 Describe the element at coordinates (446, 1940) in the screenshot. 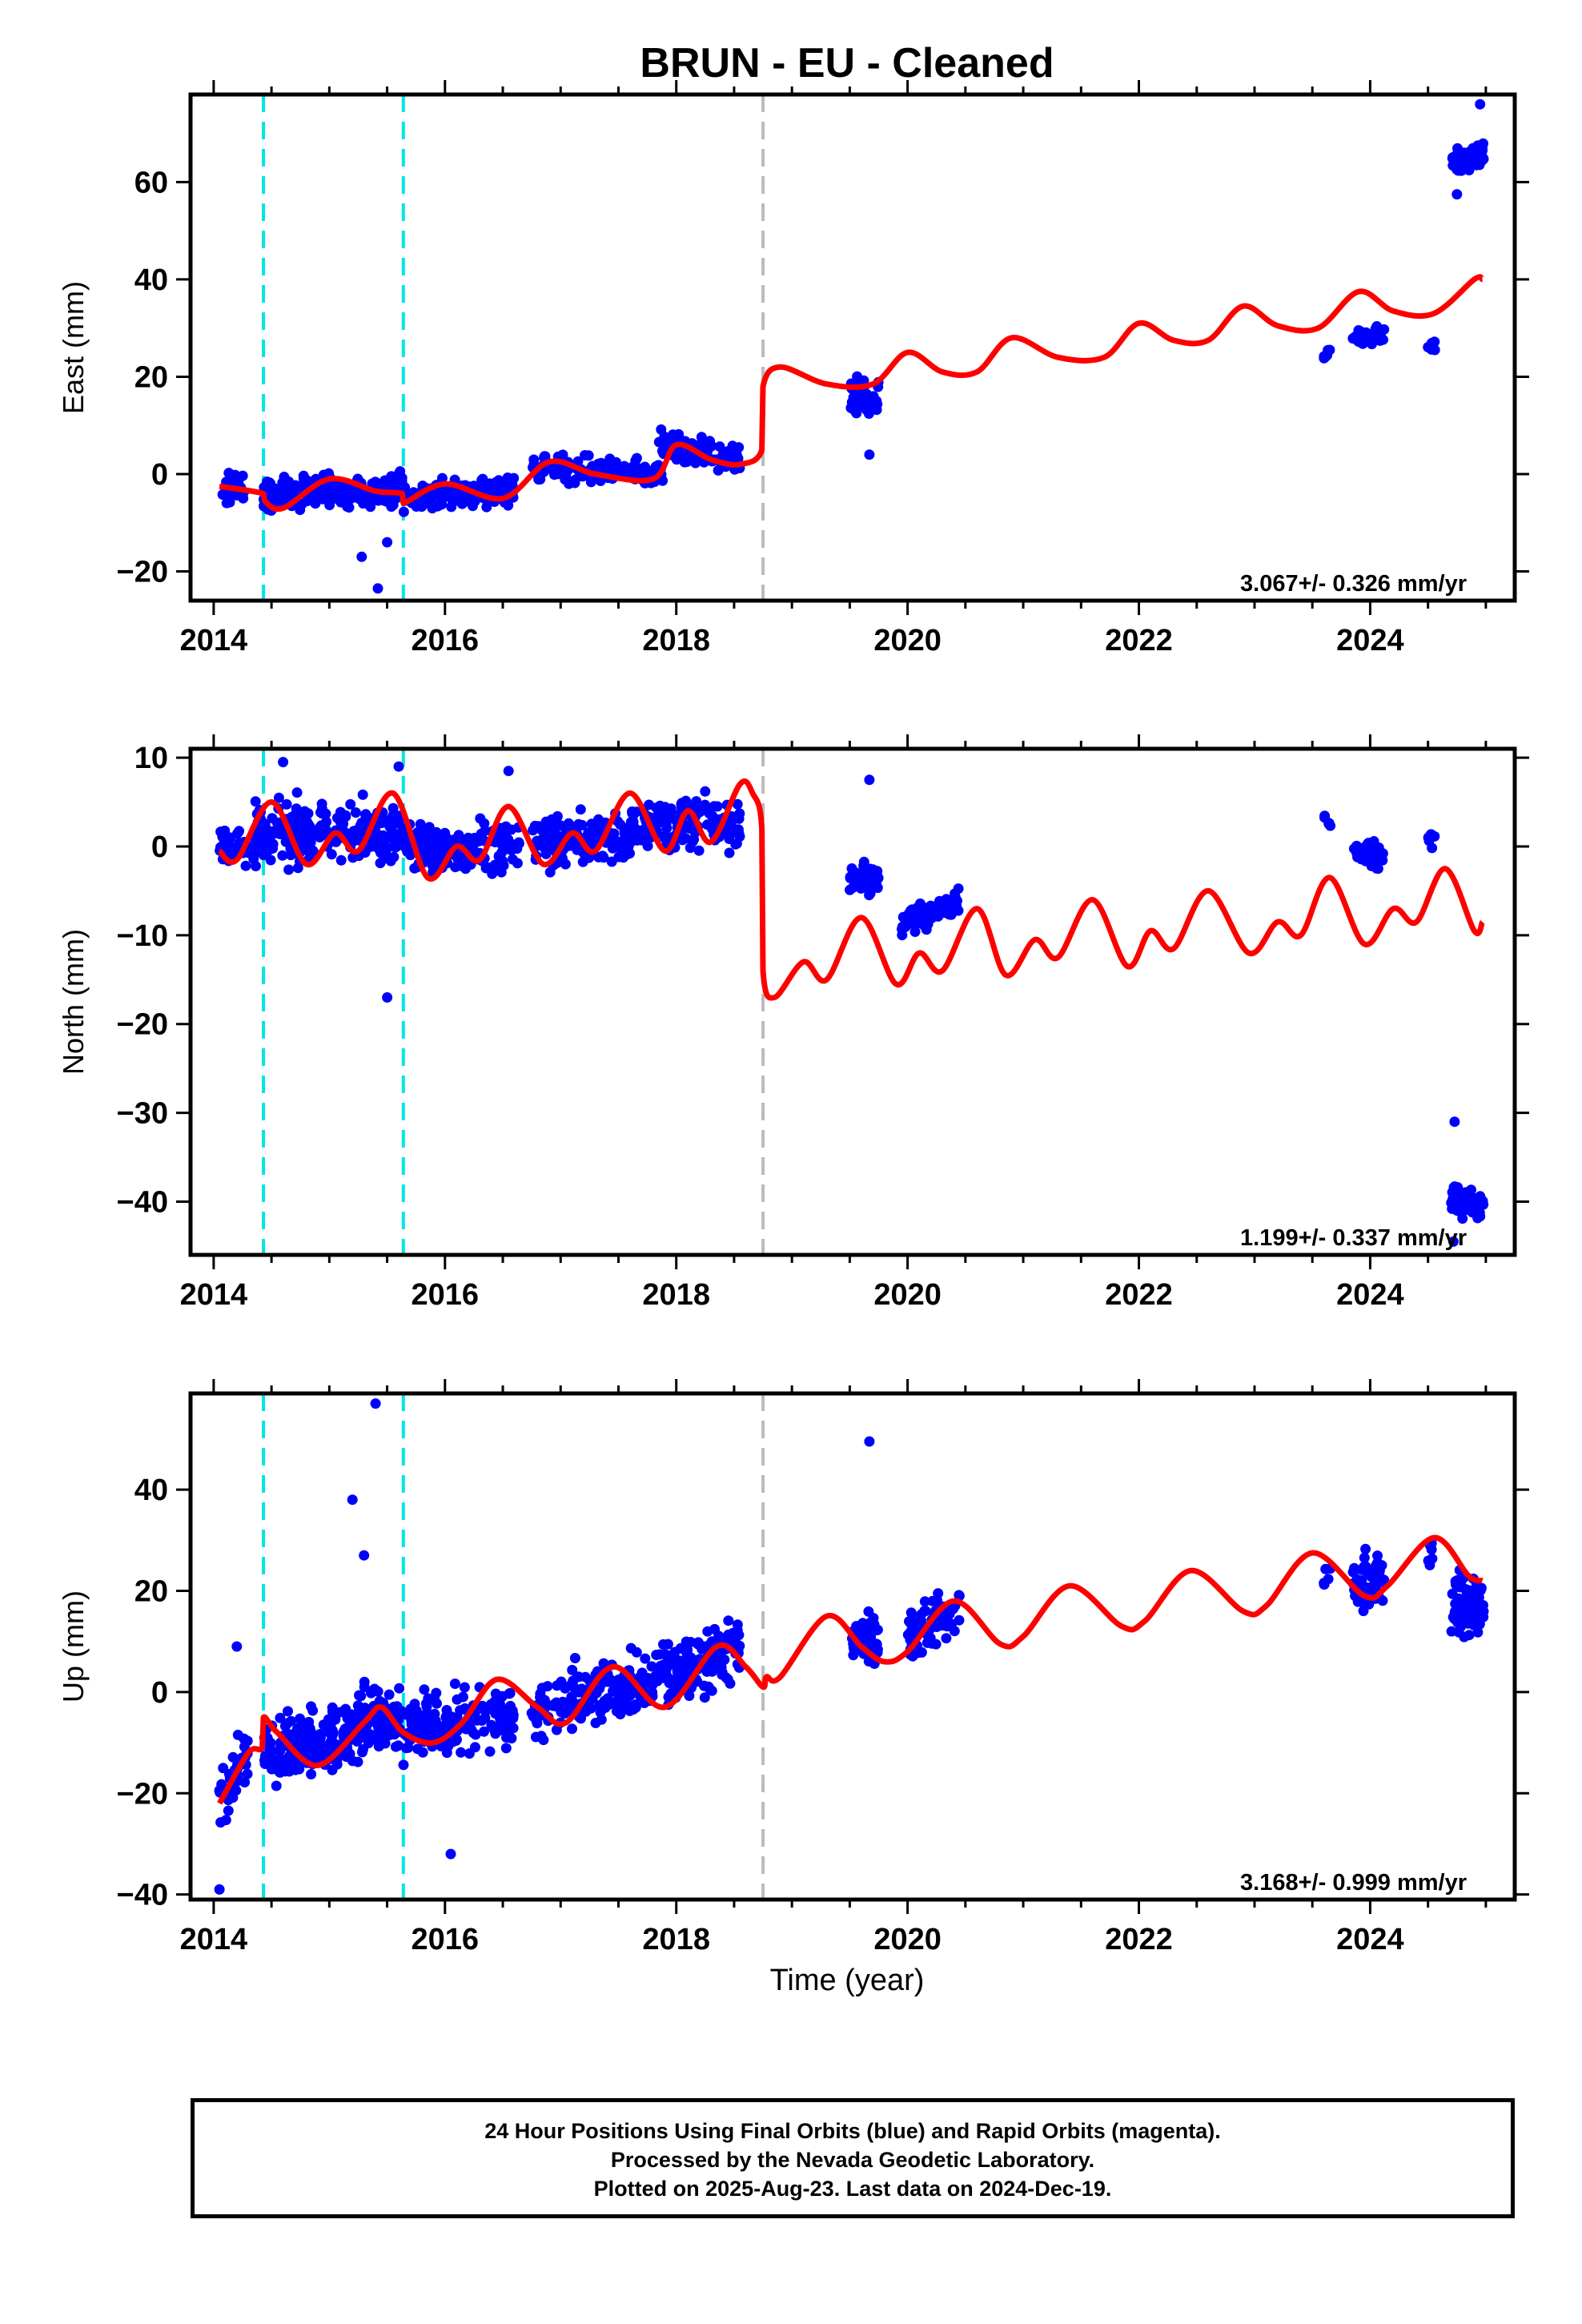

I see `x-tick-label: 2016` at that location.